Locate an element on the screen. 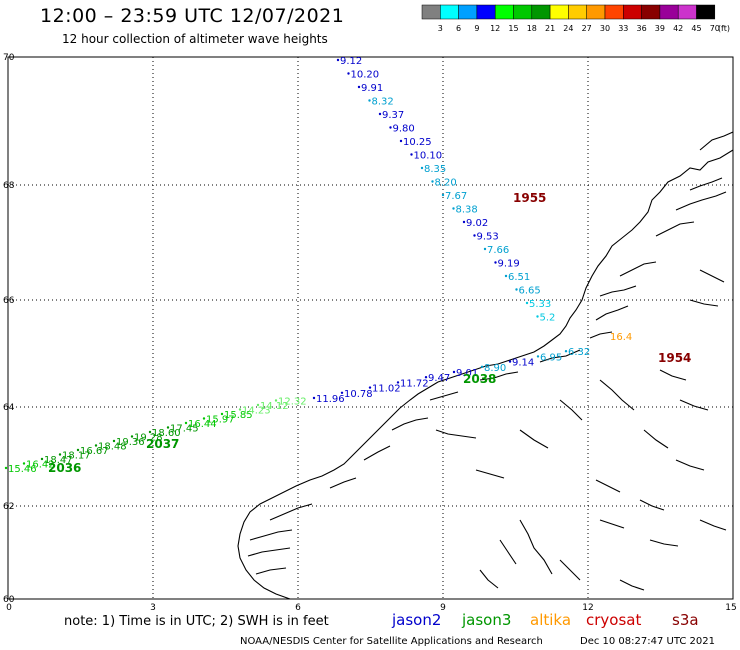 This screenshot has width=740, height=650. wave-height-label: 10.20 is located at coordinates (365, 75).